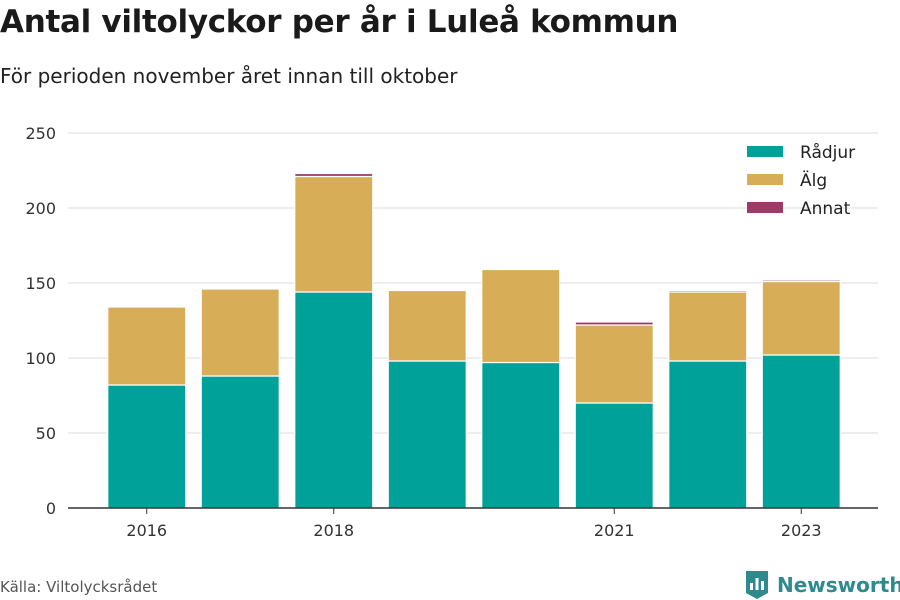 The image size is (900, 600). Describe the element at coordinates (708, 326) in the screenshot. I see `bar-älg-2022` at that location.